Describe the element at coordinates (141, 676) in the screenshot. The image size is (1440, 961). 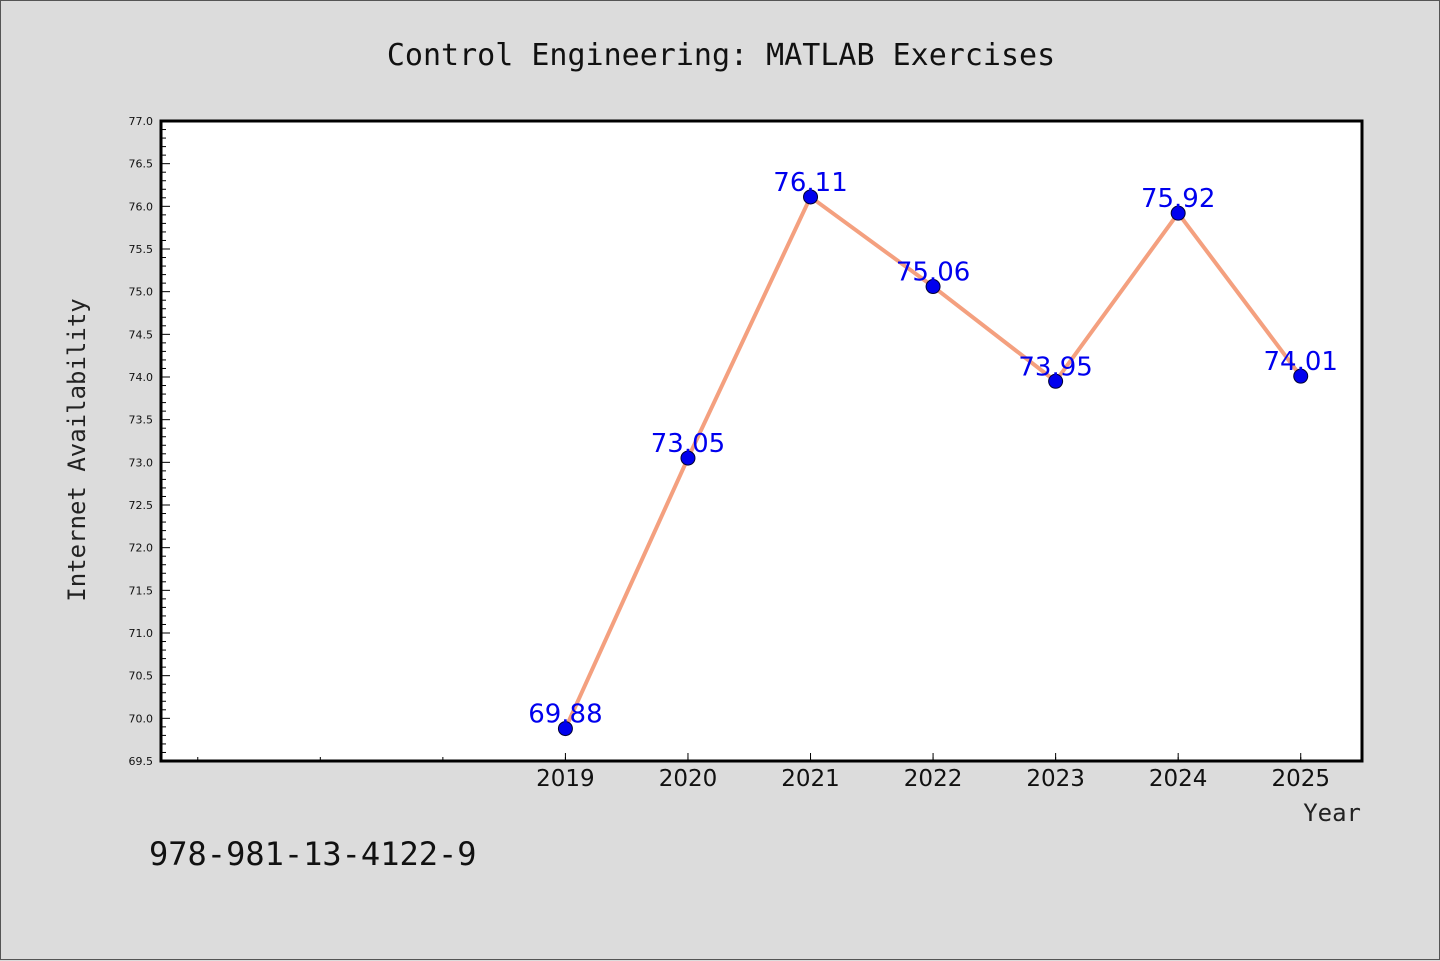
I see `y-tick-label: 70.5` at that location.